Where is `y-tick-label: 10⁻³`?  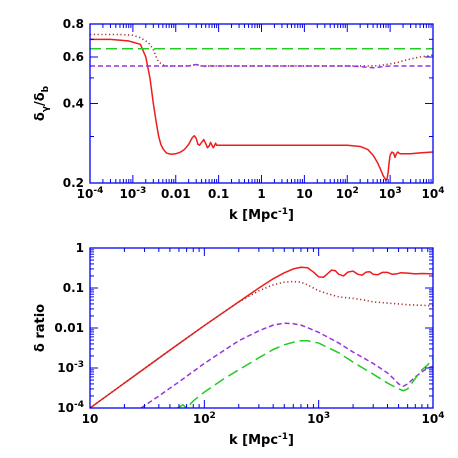
y-tick-label: 10⁻³ is located at coordinates (70, 367).